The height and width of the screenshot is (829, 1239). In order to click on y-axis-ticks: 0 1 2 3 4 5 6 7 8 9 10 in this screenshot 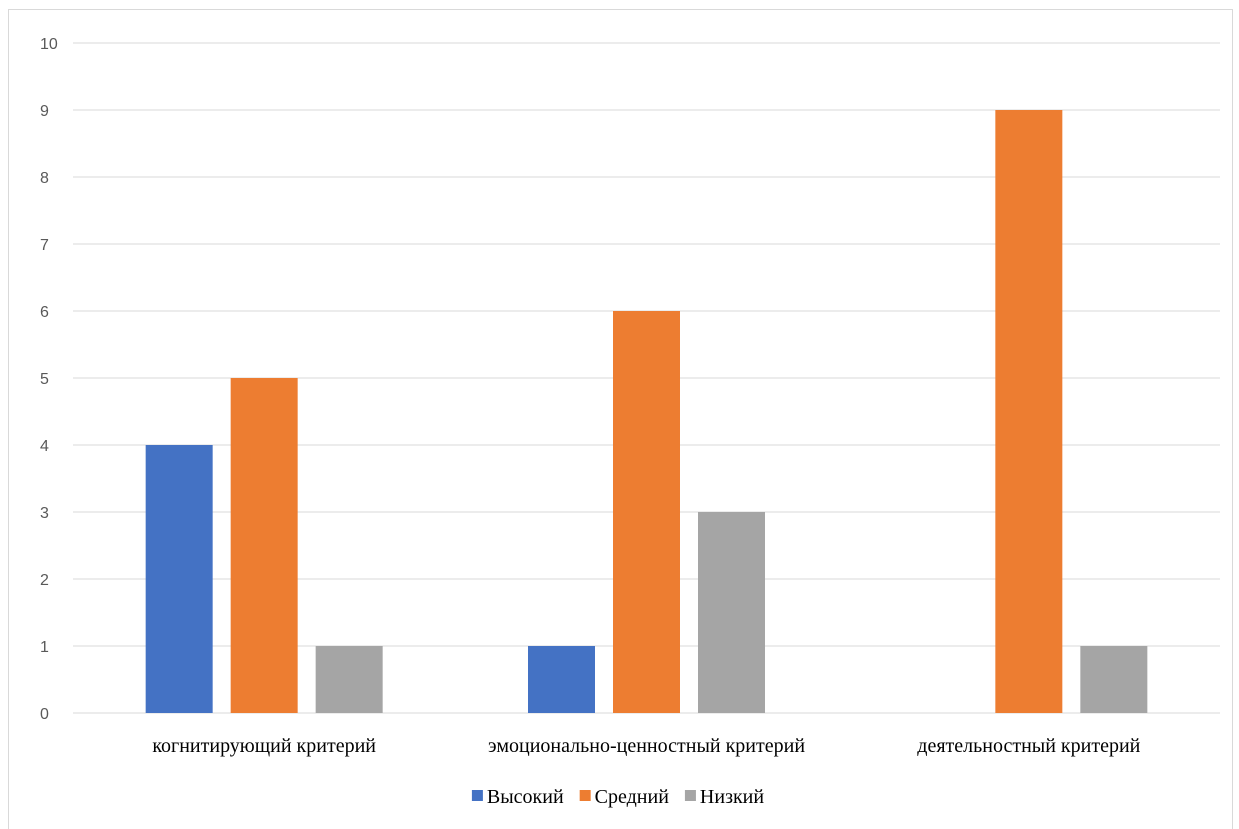, I will do `click(49, 379)`.